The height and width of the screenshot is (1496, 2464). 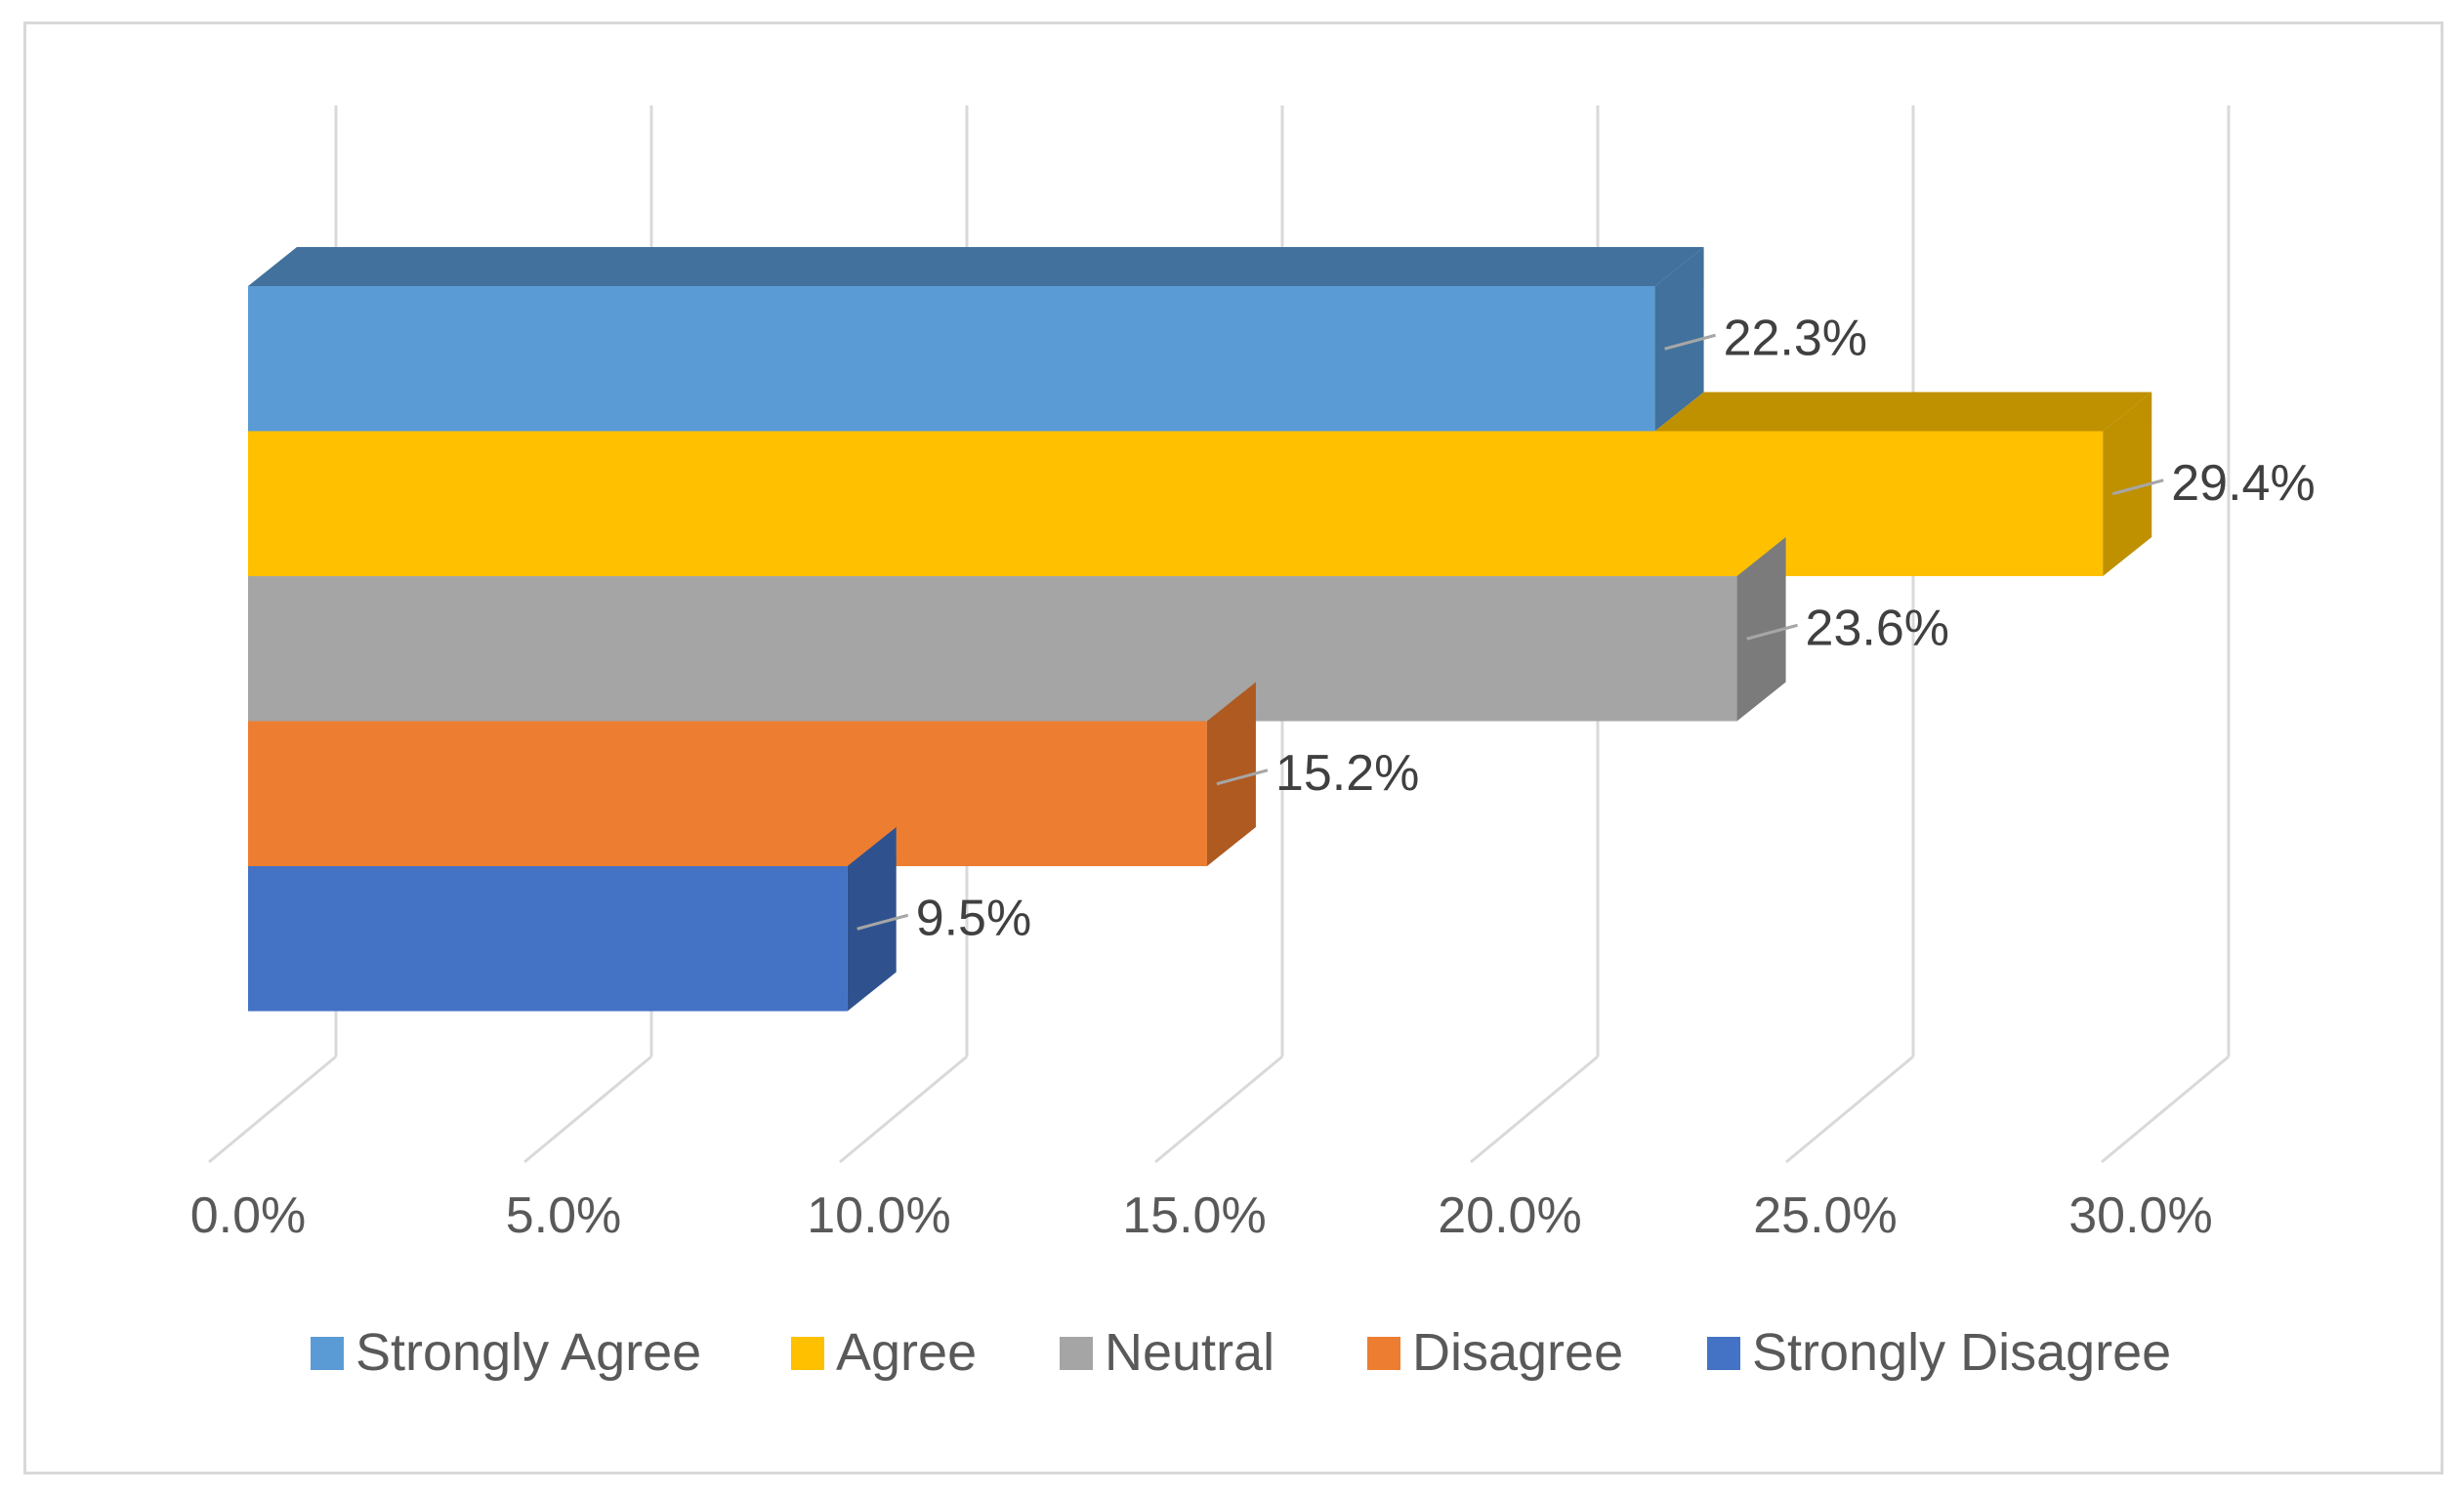 I want to click on bar-strongly-disagree, so click(x=572, y=920).